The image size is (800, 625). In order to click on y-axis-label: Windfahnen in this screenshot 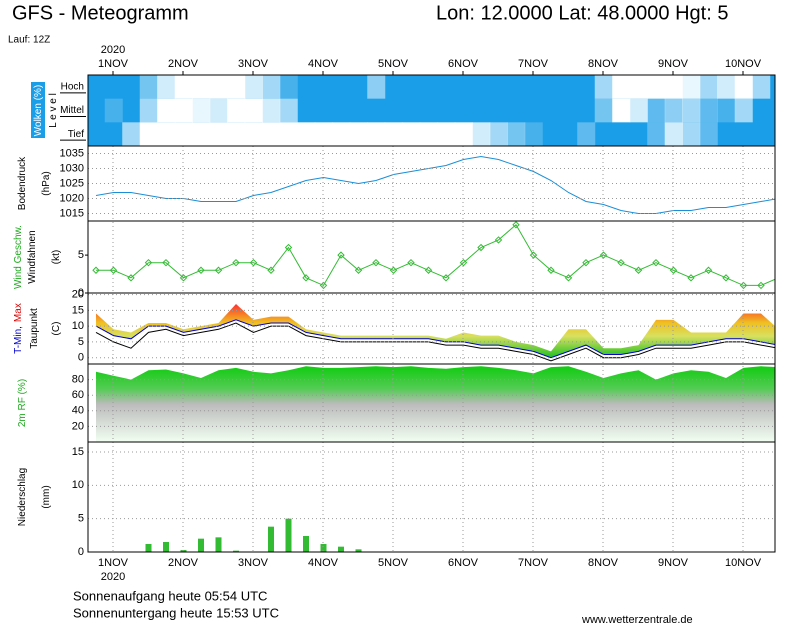, I will do `click(32, 256)`.